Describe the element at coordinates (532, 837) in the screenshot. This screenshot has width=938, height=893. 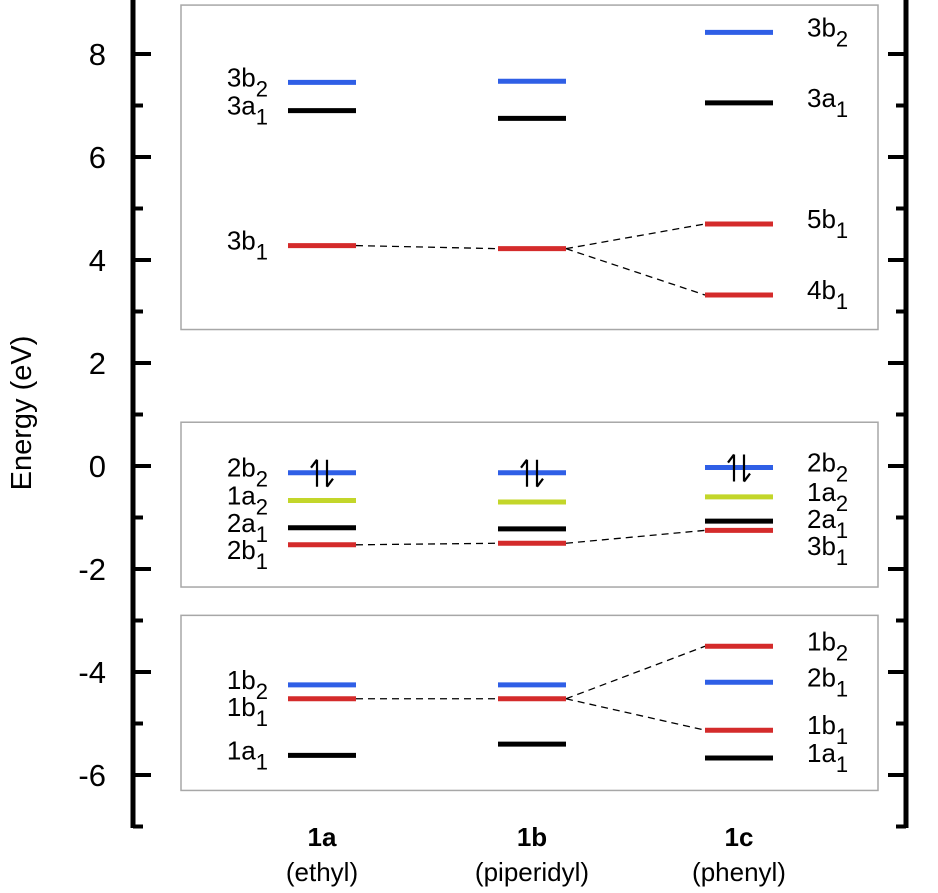
I see `category-name: 1b` at that location.